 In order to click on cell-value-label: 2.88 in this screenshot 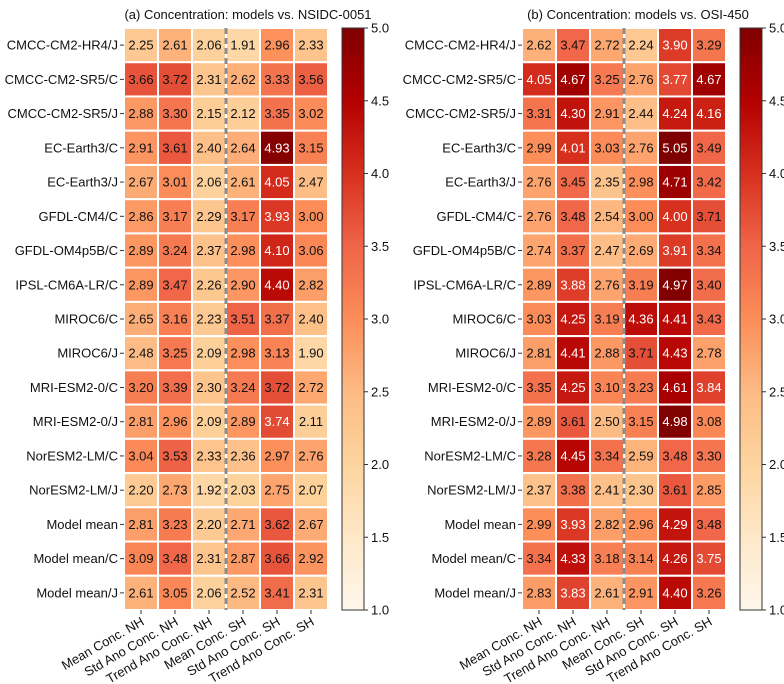, I will do `click(140, 113)`.